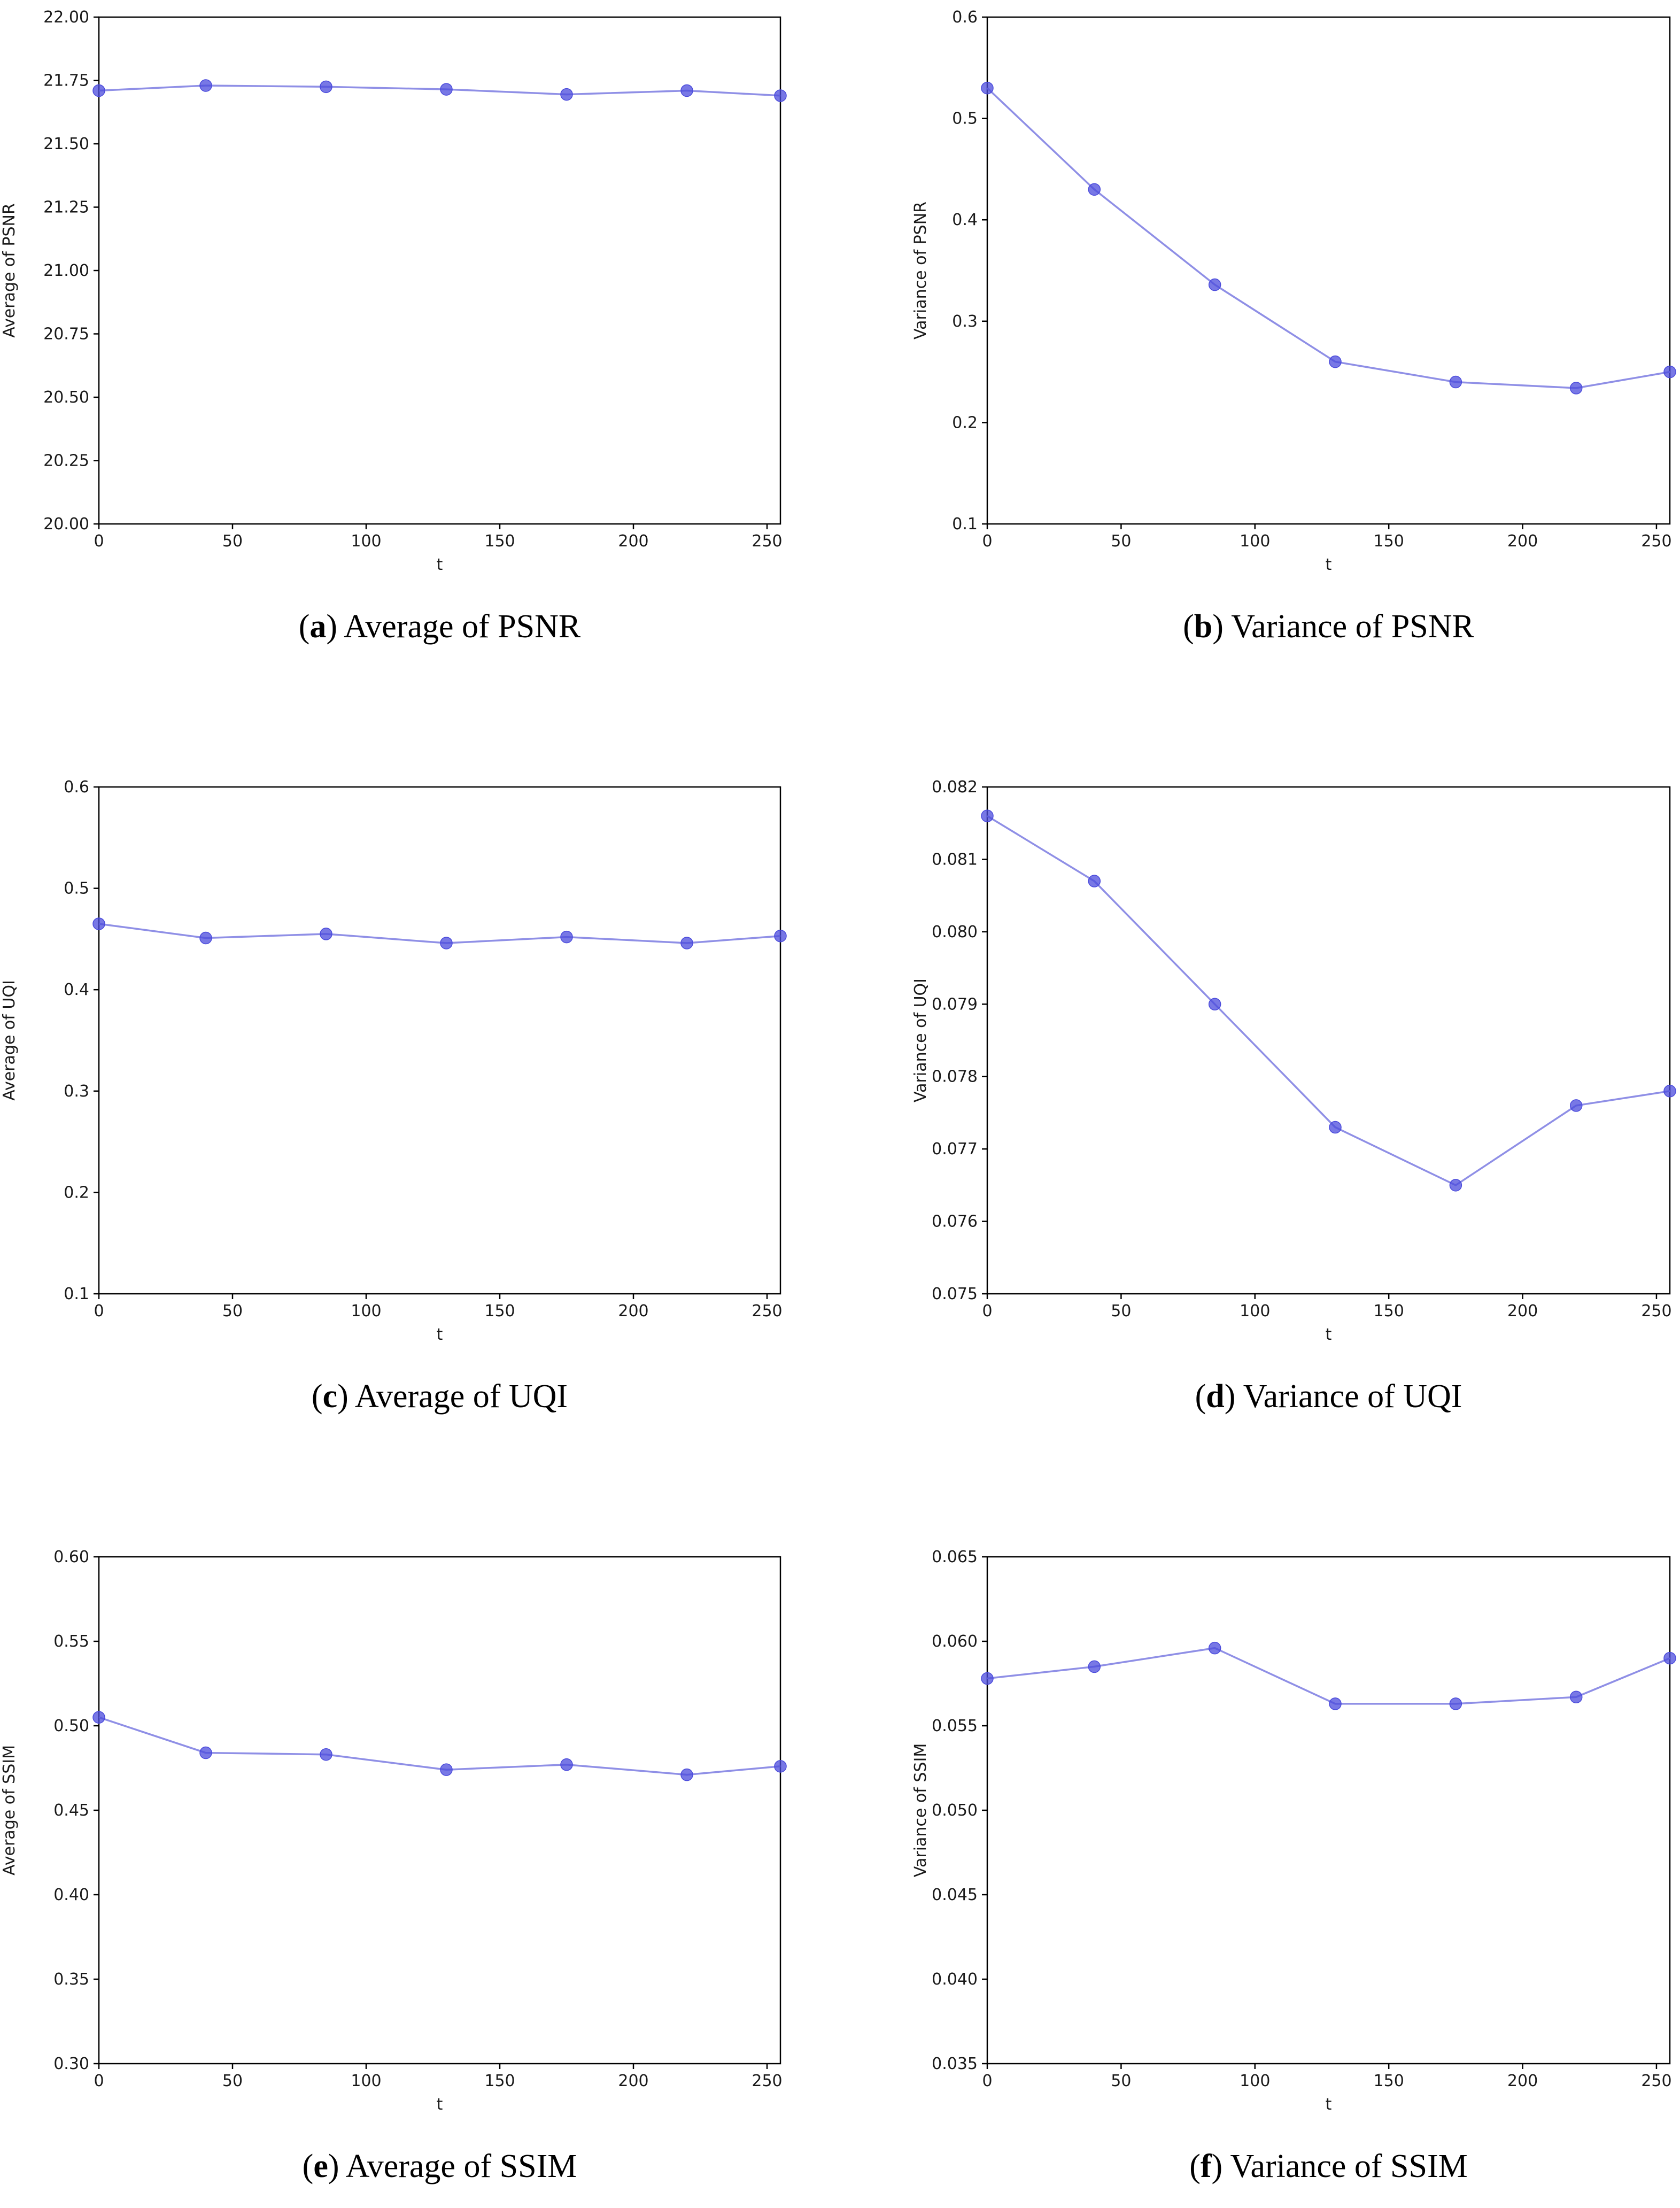 This screenshot has width=1680, height=2208. What do you see at coordinates (462, 1396) in the screenshot?
I see `caption-text: Average of UQI` at bounding box center [462, 1396].